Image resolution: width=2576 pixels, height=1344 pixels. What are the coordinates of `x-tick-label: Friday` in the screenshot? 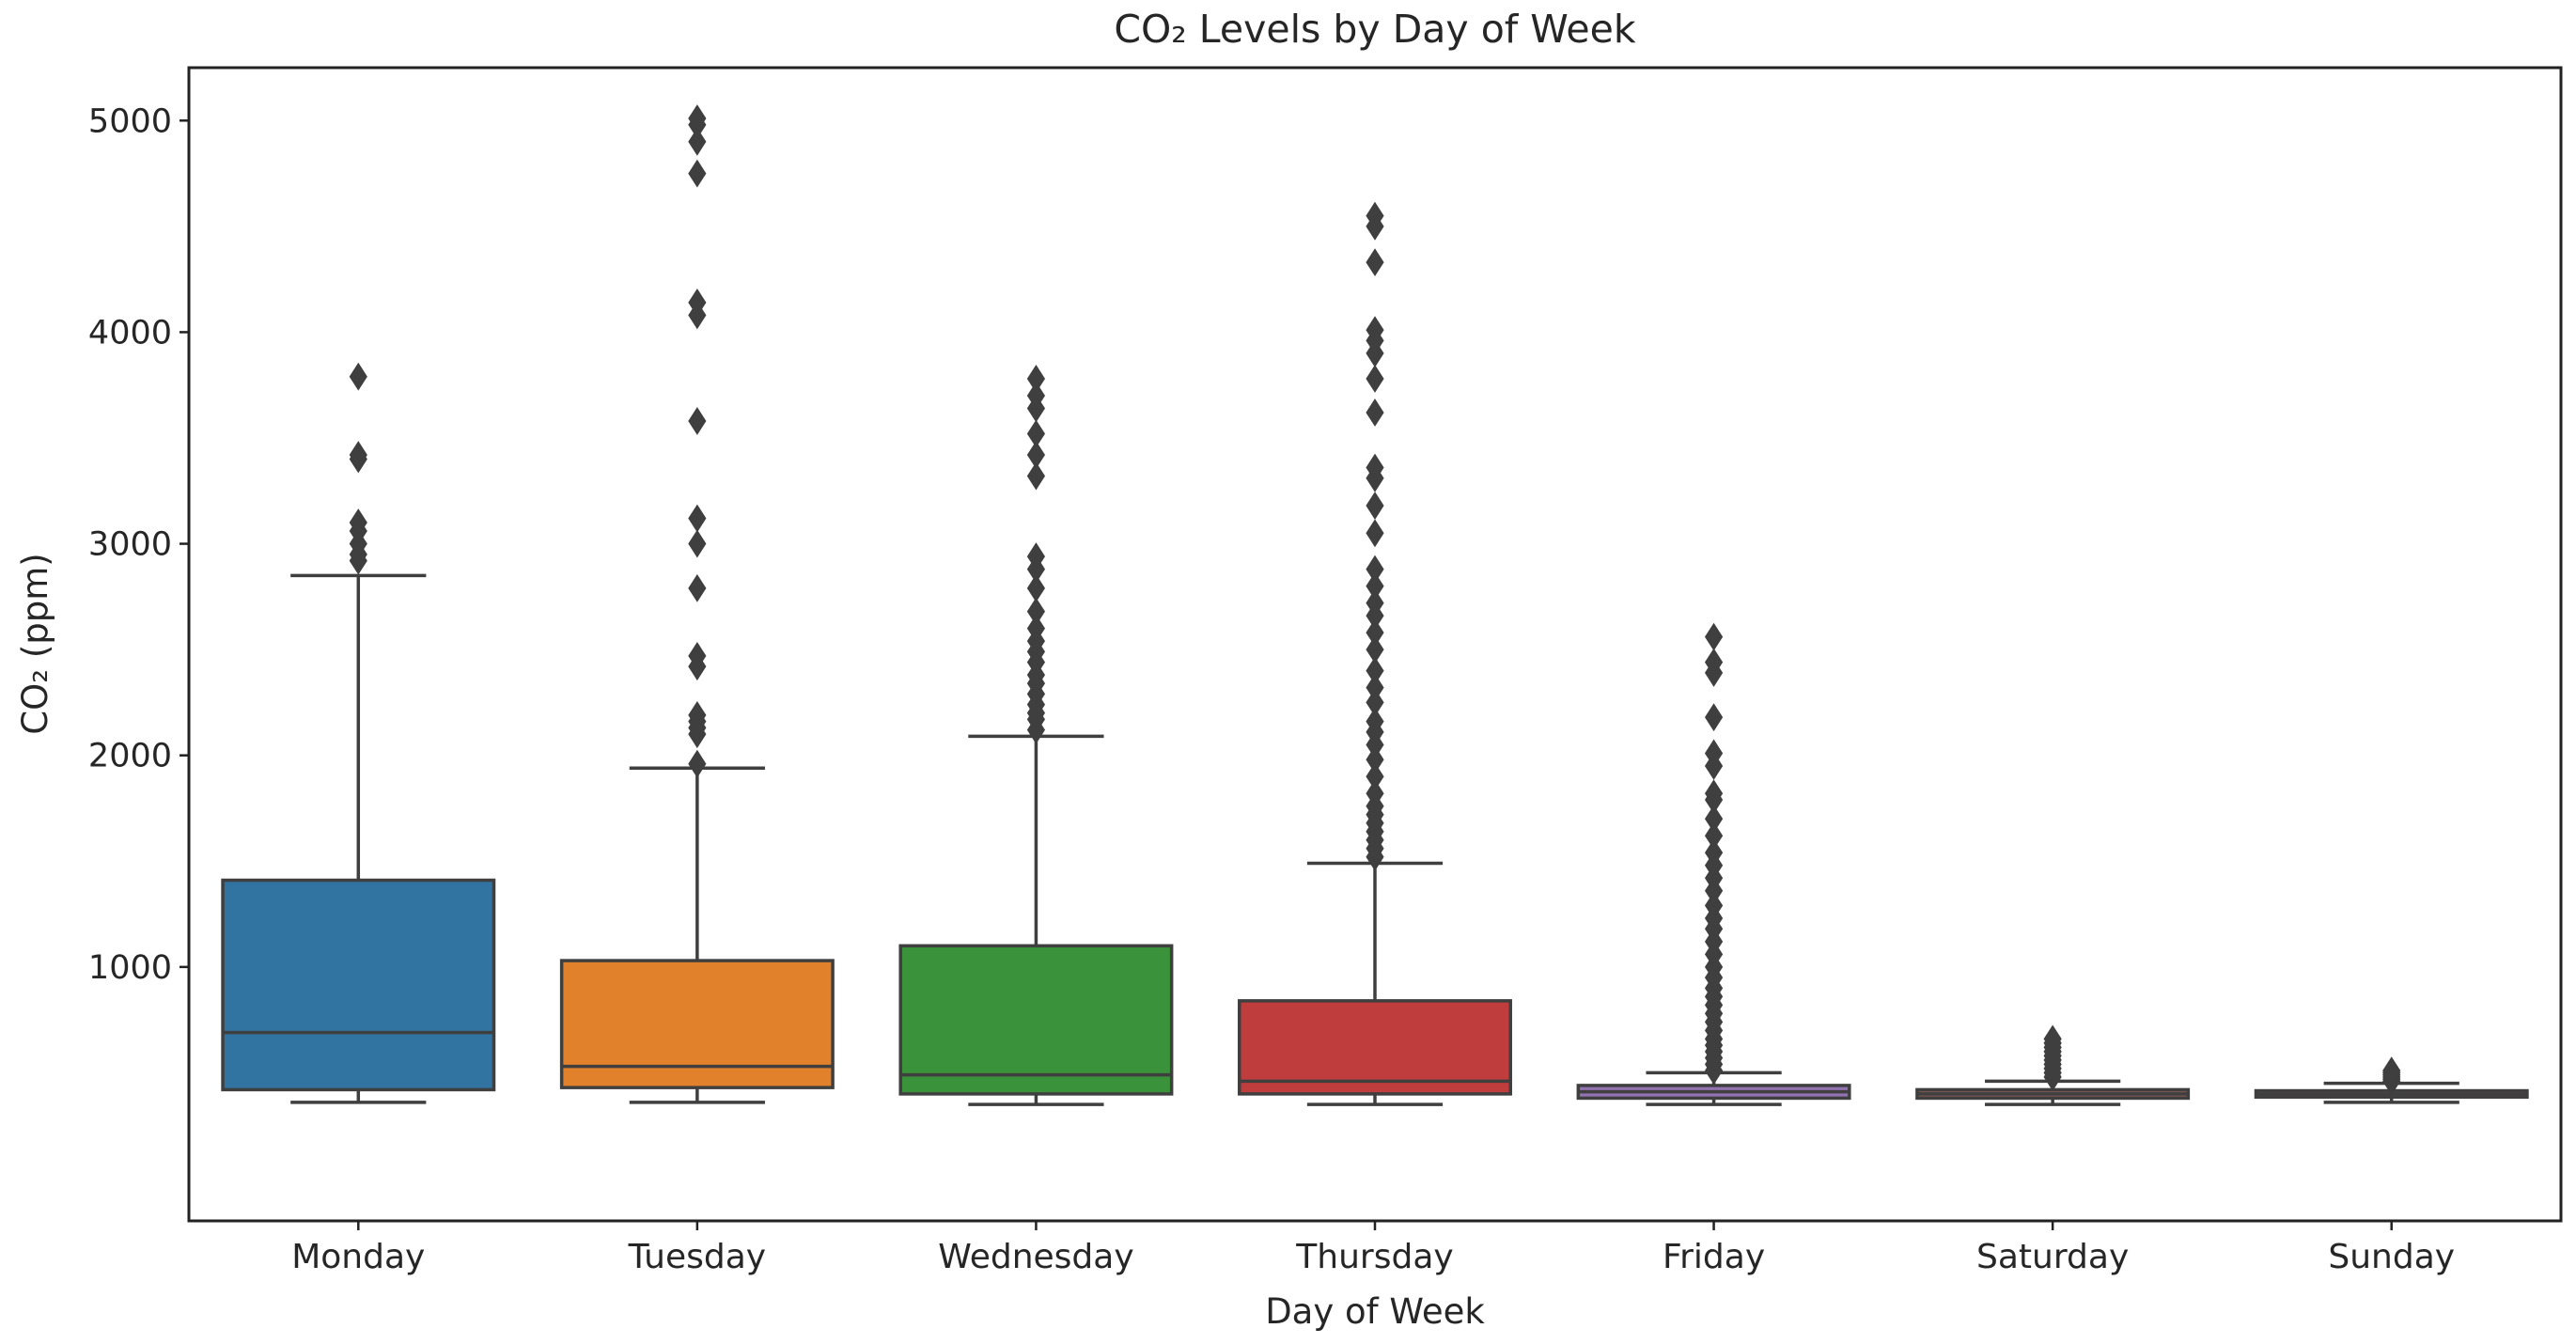 It's located at (1714, 1257).